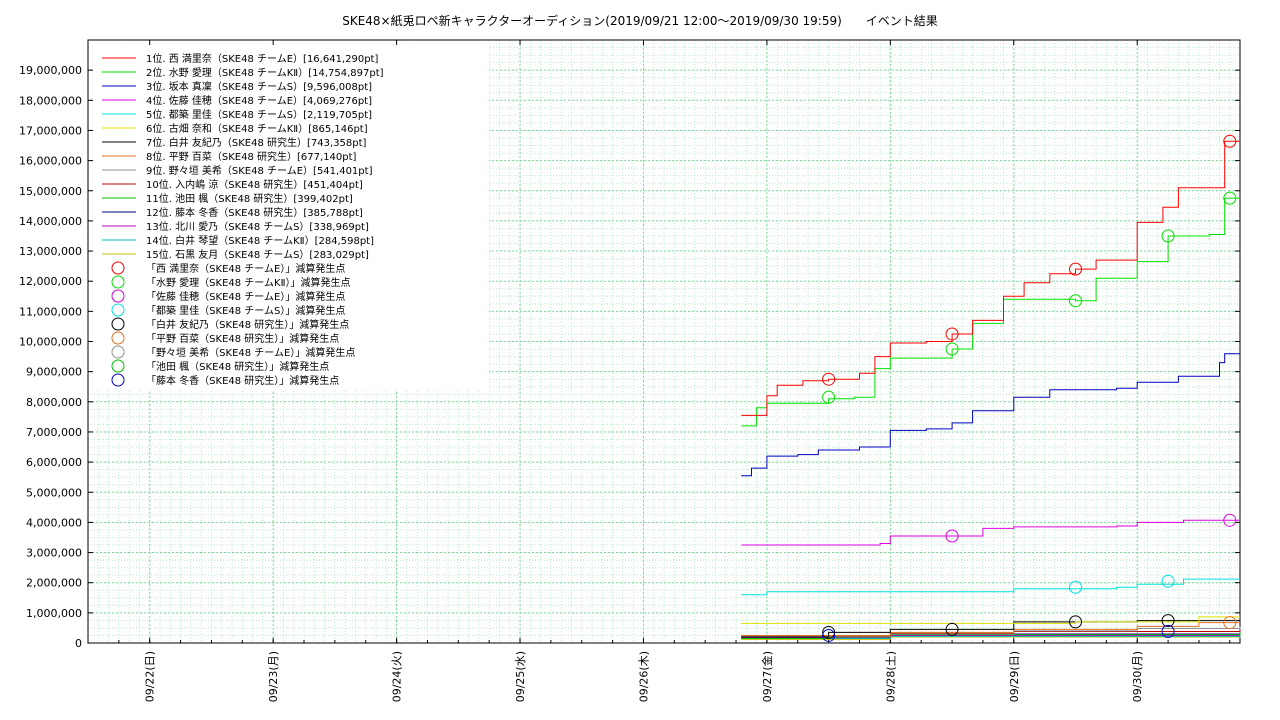 This screenshot has width=1280, height=720. What do you see at coordinates (50, 100) in the screenshot?
I see `y-tick-label: 18,000,000` at bounding box center [50, 100].